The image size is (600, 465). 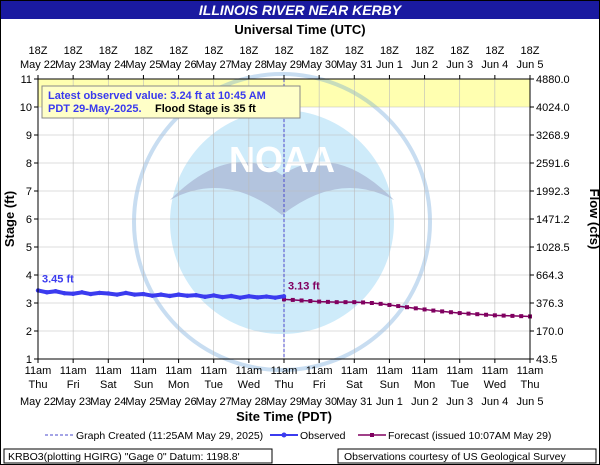 I want to click on bottom-tick-date: Jun 3, so click(x=459, y=402).